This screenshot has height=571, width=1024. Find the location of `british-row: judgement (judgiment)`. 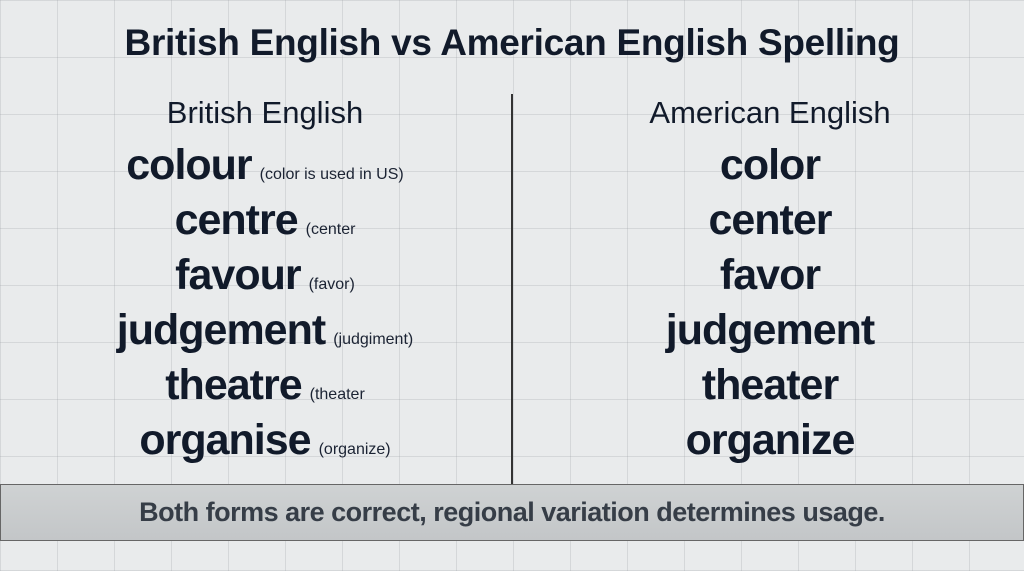

british-row: judgement (judgiment) is located at coordinates (265, 330).